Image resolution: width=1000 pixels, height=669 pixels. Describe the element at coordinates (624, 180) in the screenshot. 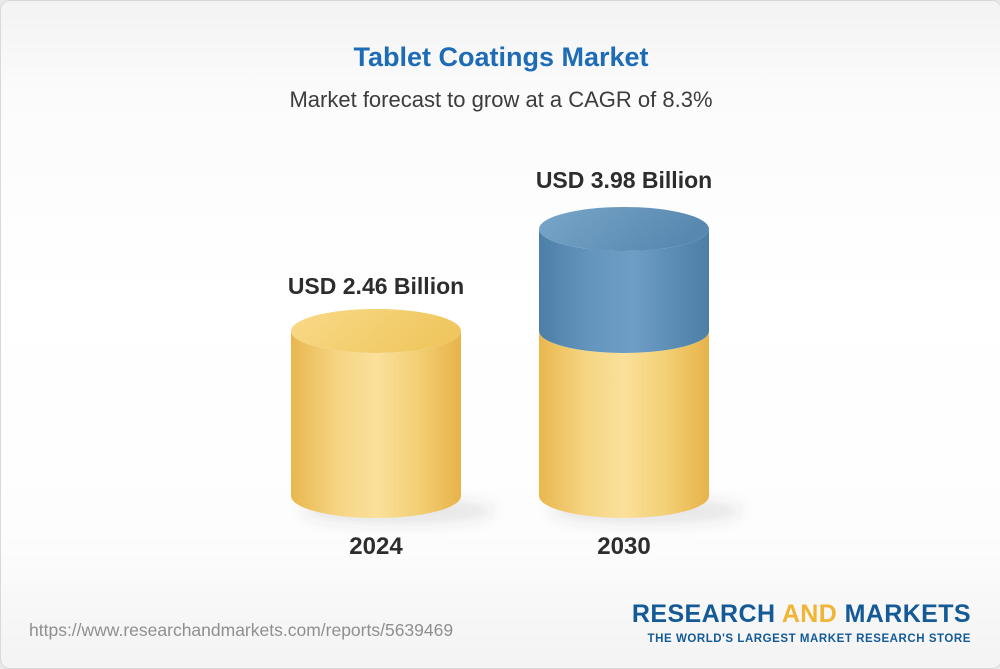

I see `value-label-2030: USD 3.98 Billion` at that location.